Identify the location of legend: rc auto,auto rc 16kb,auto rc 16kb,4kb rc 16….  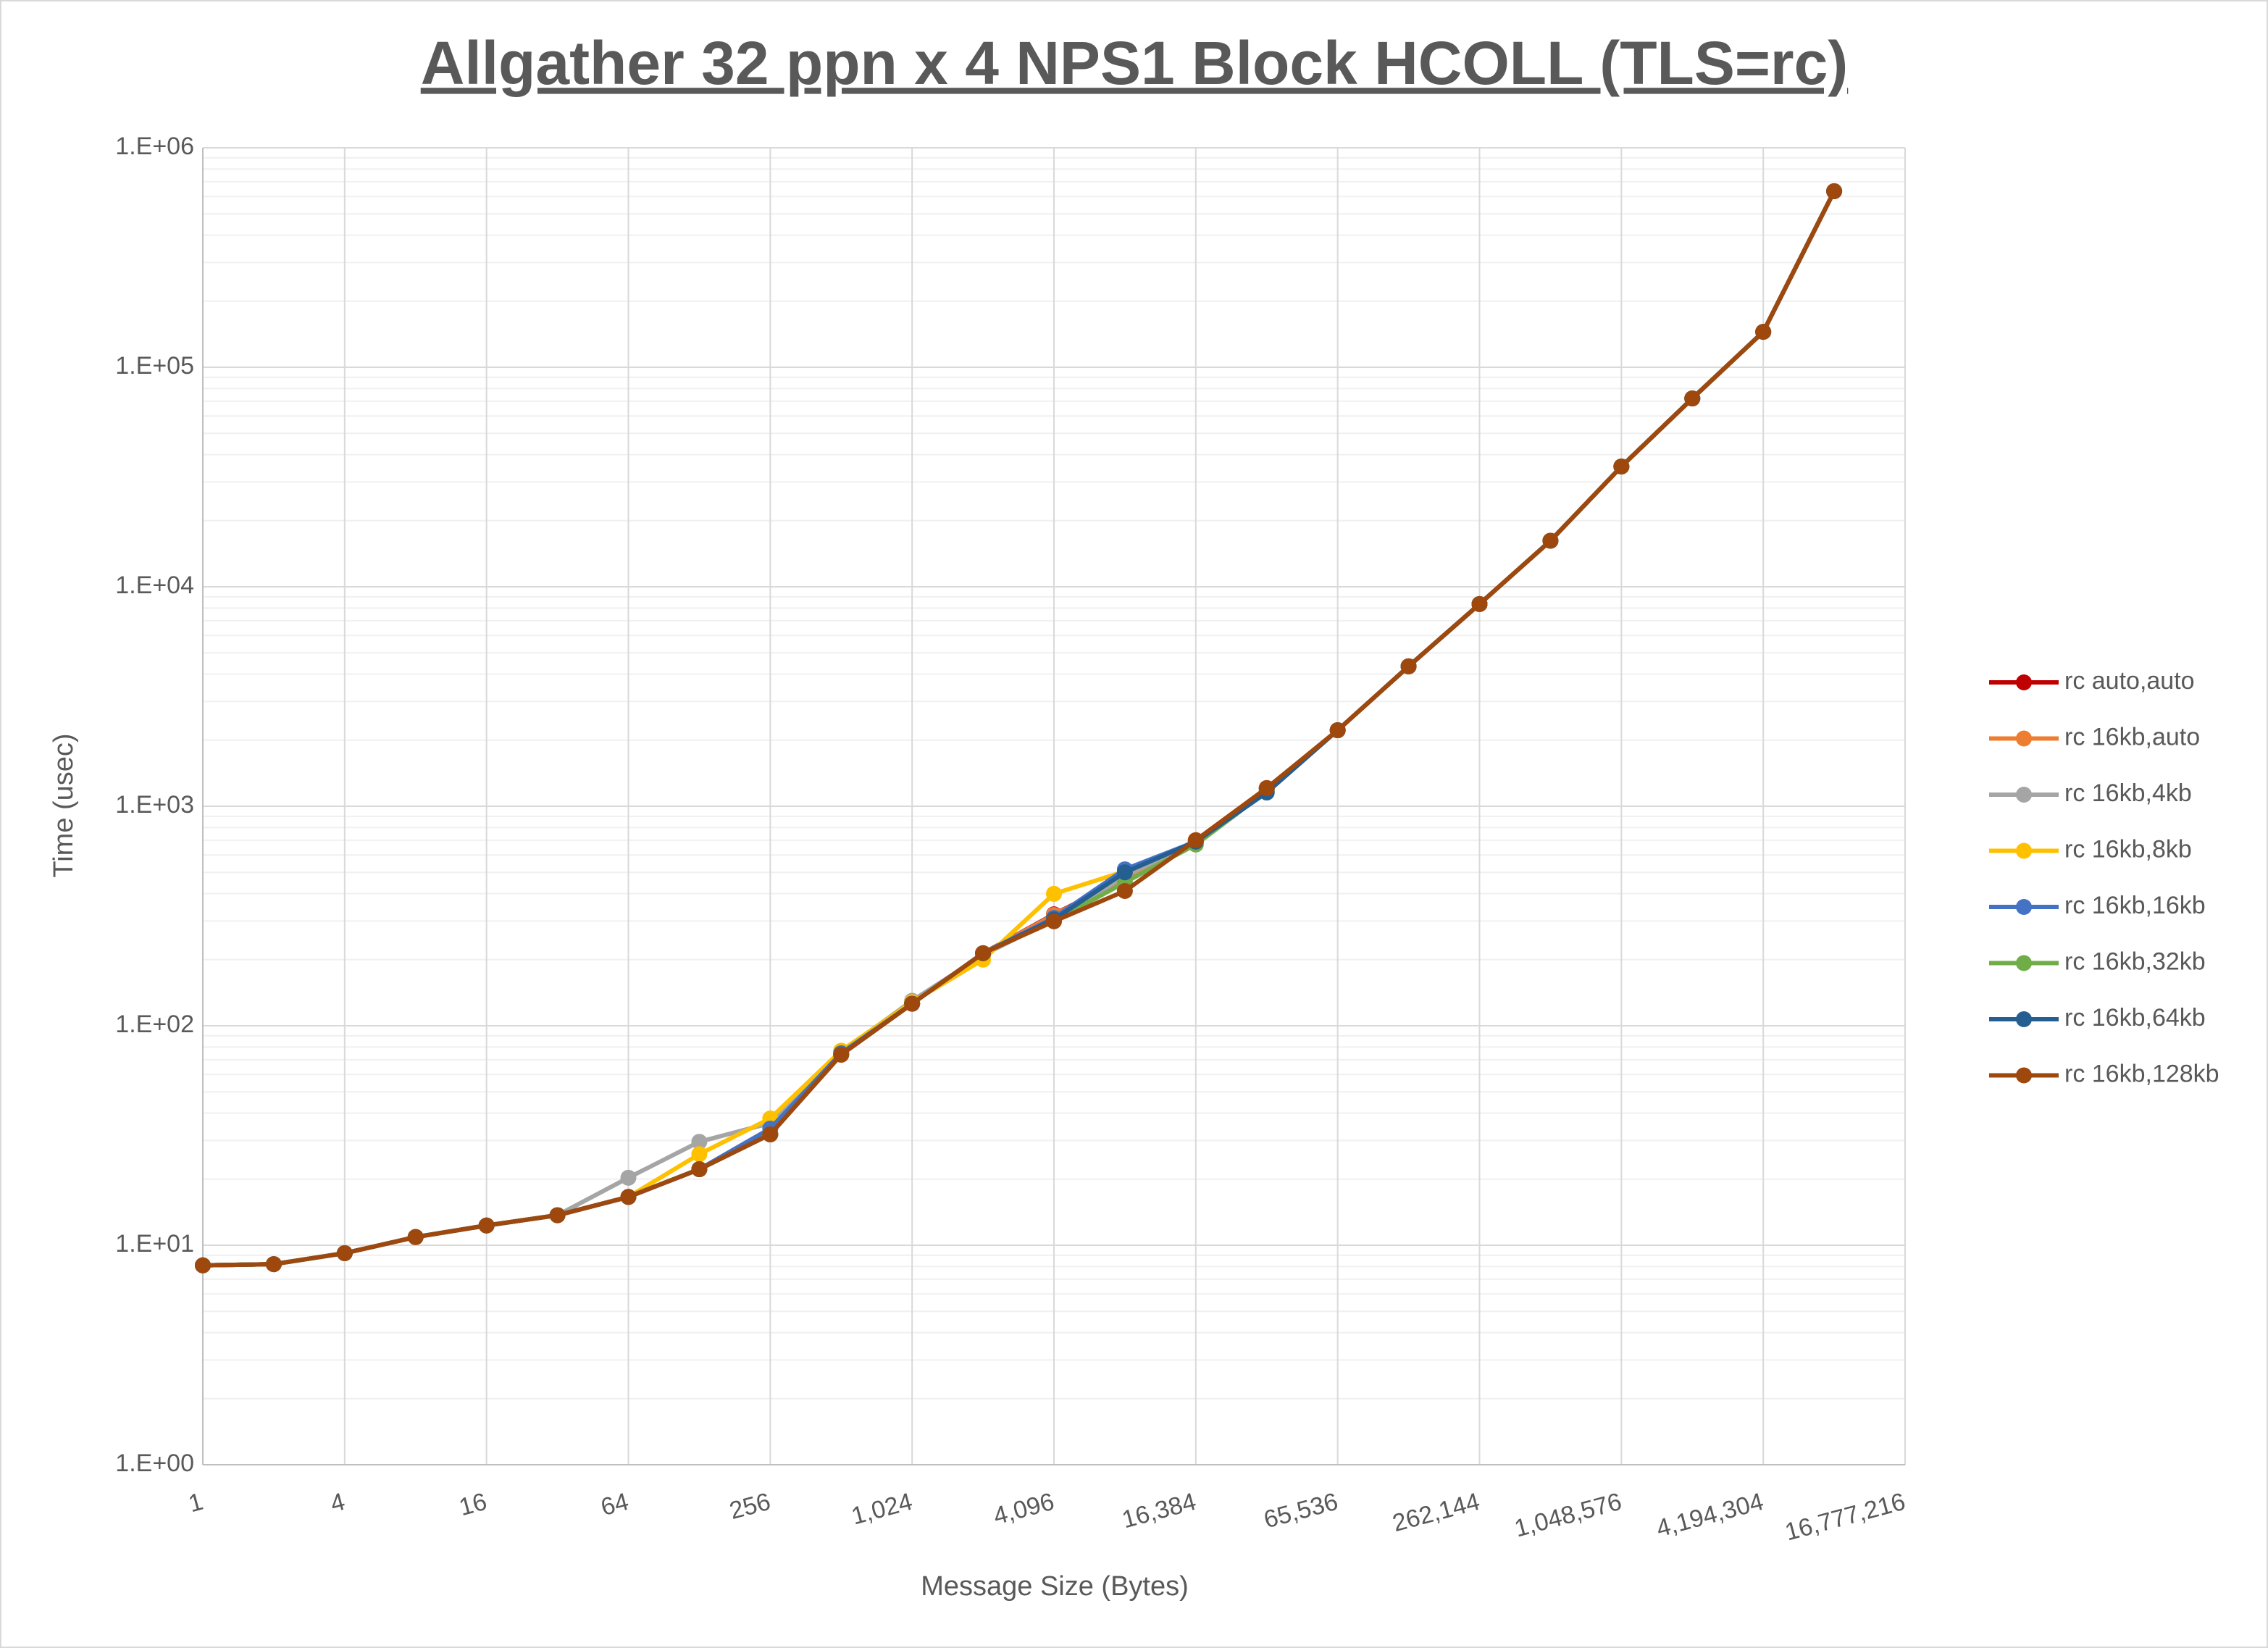
(2104, 877).